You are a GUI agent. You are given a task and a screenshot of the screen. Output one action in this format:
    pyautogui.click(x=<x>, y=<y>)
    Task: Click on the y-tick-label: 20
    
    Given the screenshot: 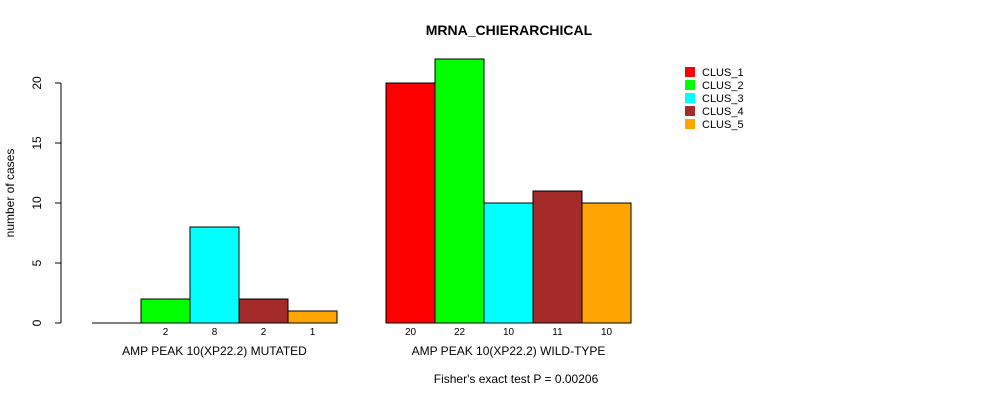 What is the action you would take?
    pyautogui.click(x=37, y=83)
    